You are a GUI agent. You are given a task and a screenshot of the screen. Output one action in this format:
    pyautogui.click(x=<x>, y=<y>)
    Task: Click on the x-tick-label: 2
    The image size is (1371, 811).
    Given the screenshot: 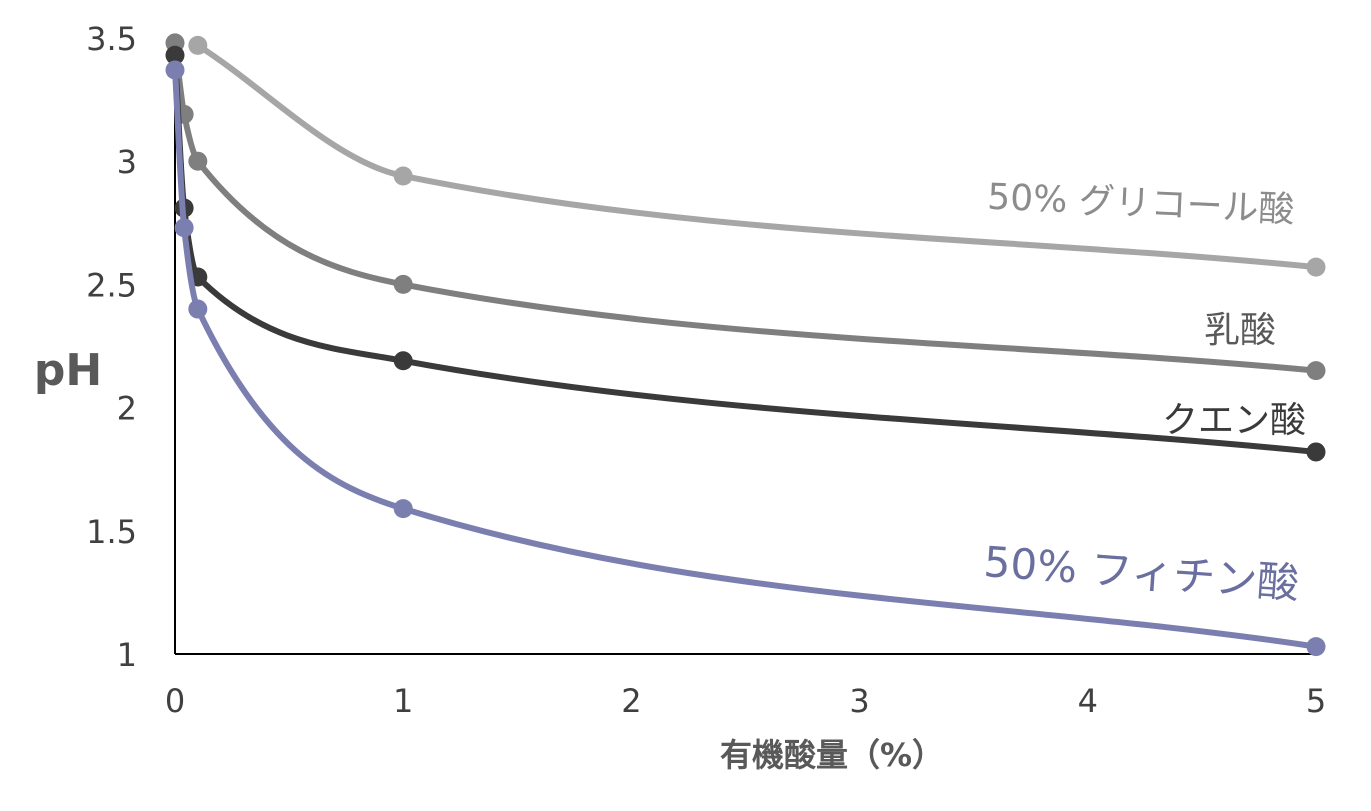 What is the action you would take?
    pyautogui.click(x=631, y=701)
    